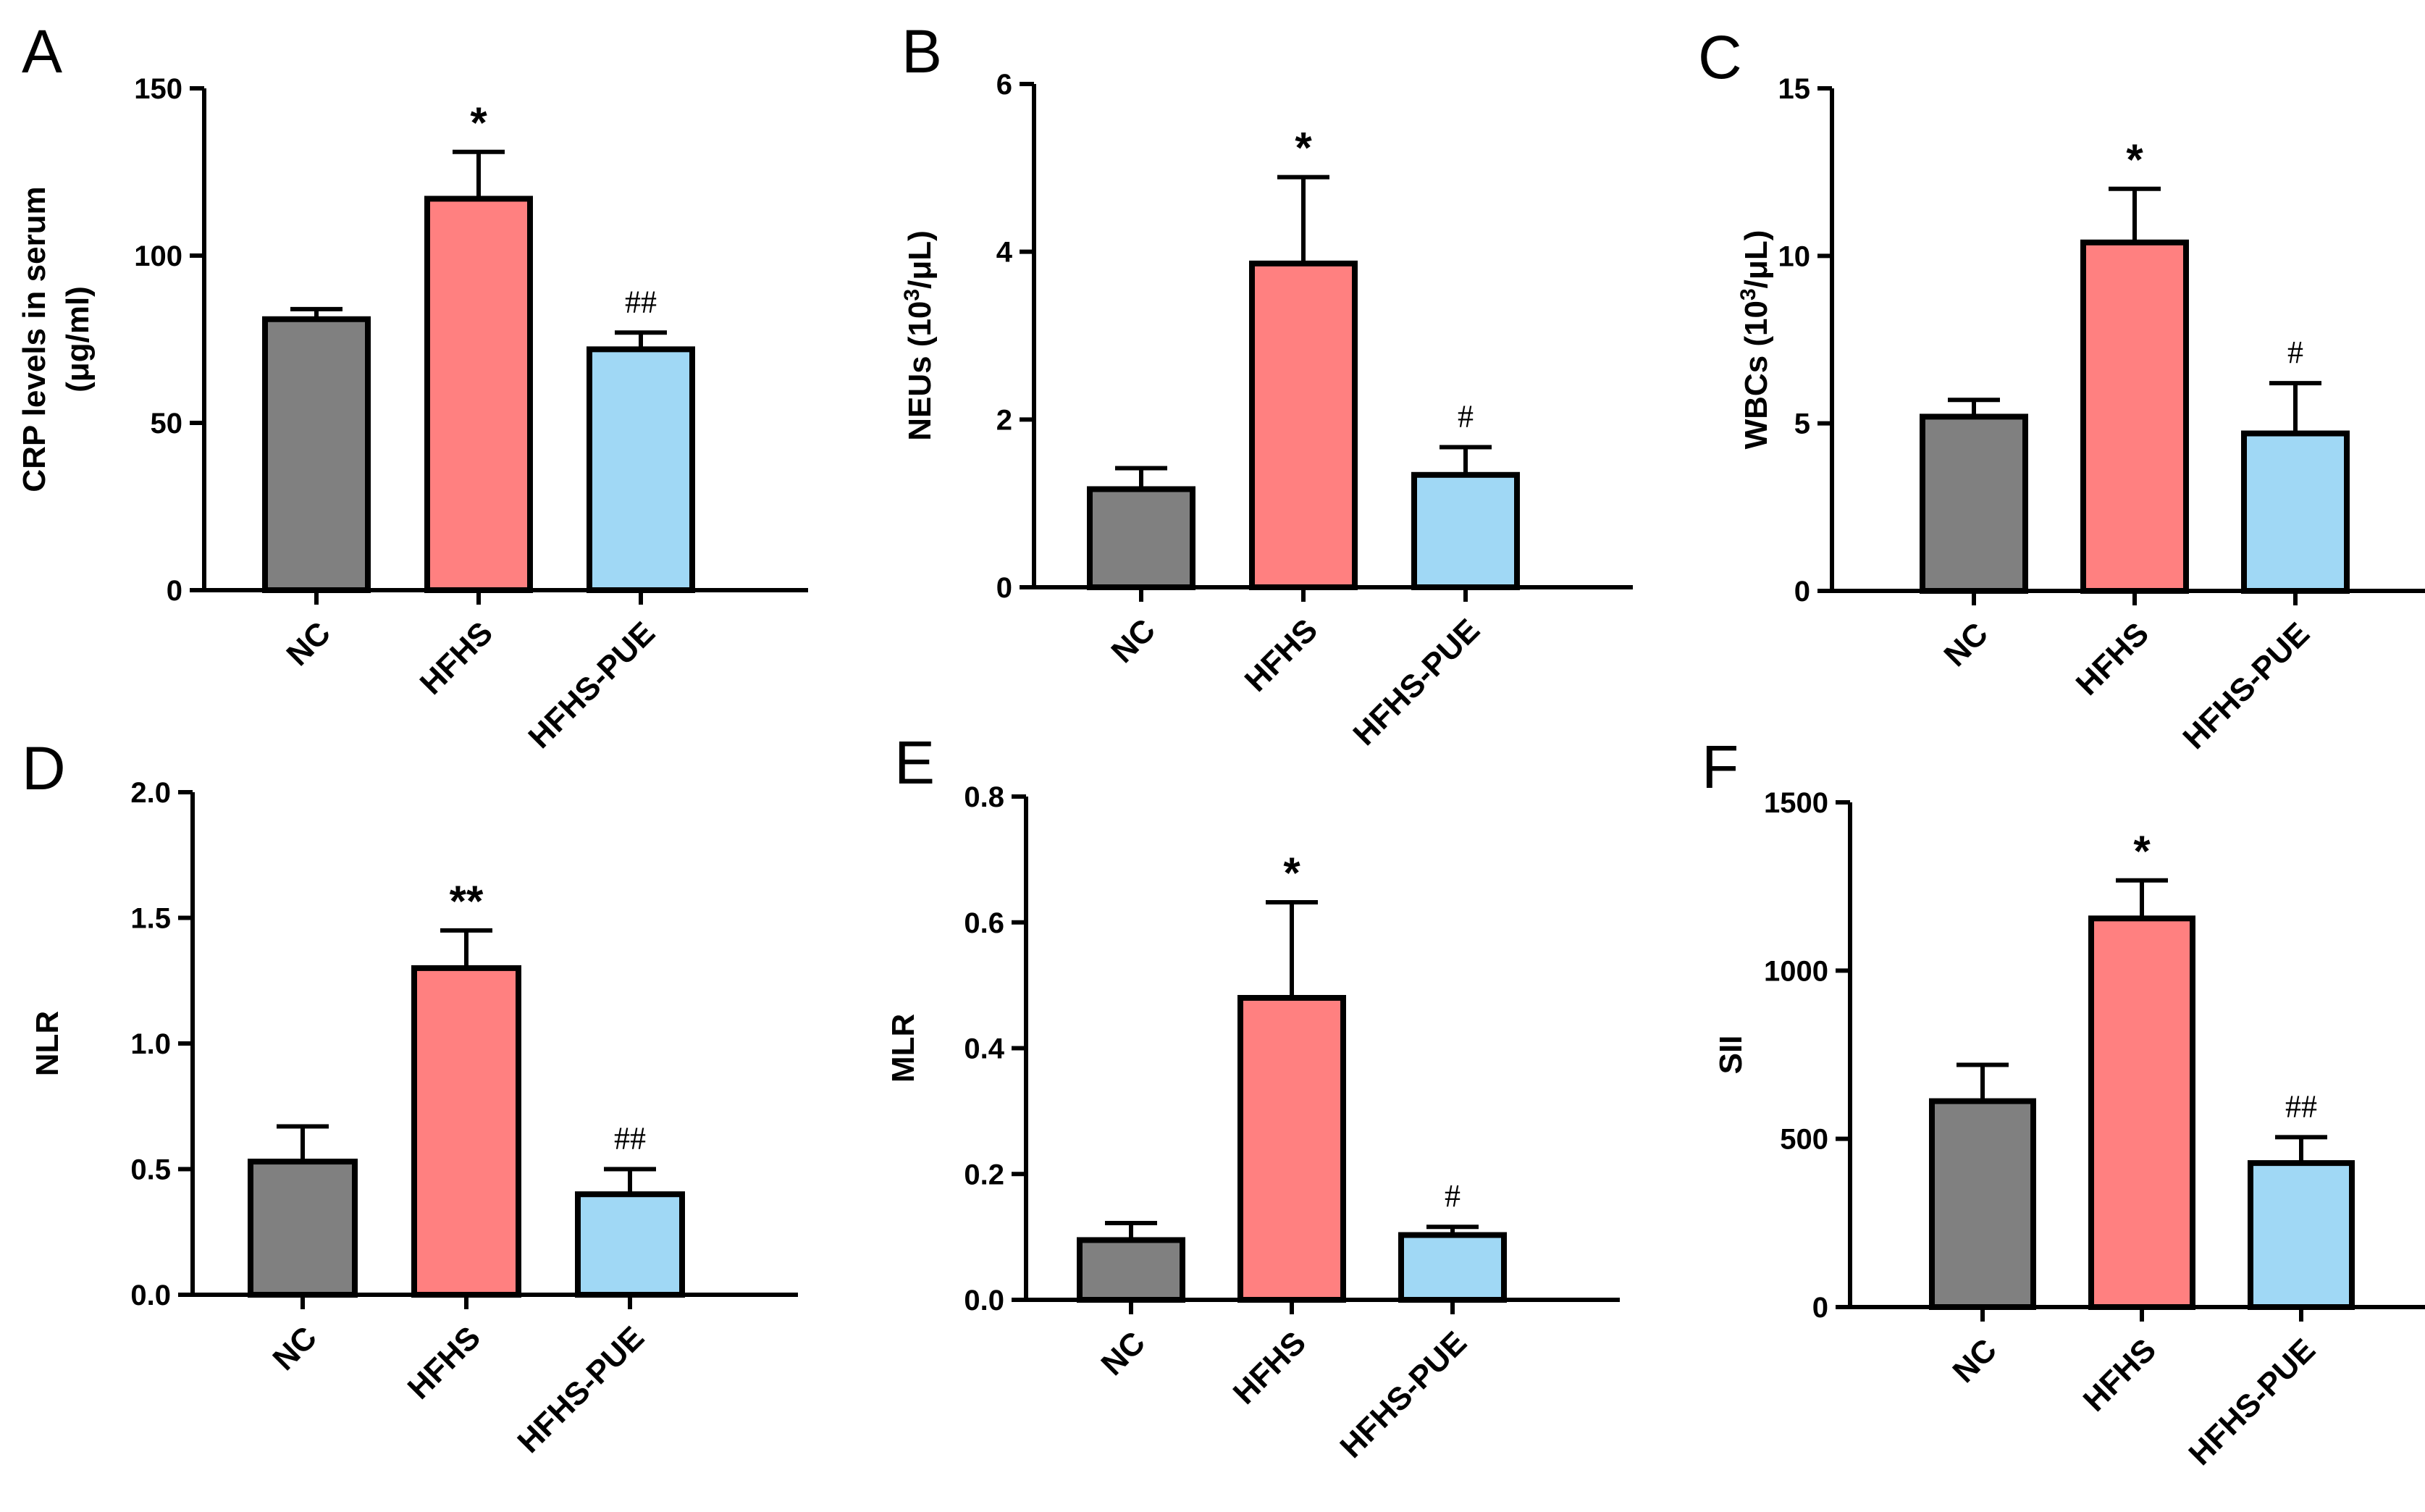  Describe the element at coordinates (1796, 971) in the screenshot. I see `y-tick-label: 1000` at that location.